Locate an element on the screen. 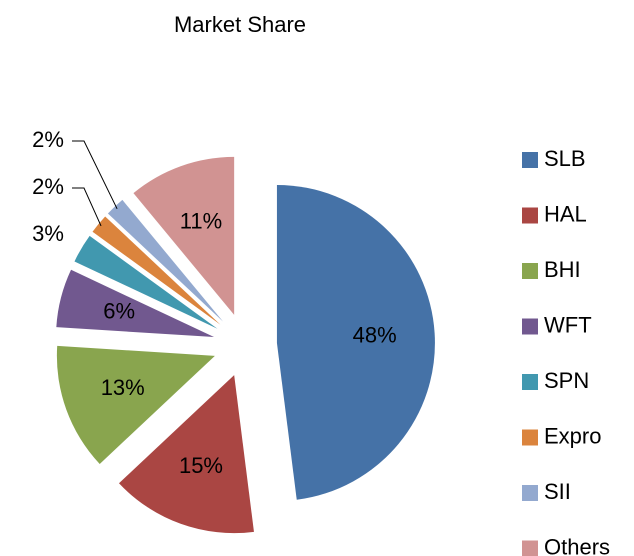 The height and width of the screenshot is (556, 634). data-label: 48% is located at coordinates (375, 335).